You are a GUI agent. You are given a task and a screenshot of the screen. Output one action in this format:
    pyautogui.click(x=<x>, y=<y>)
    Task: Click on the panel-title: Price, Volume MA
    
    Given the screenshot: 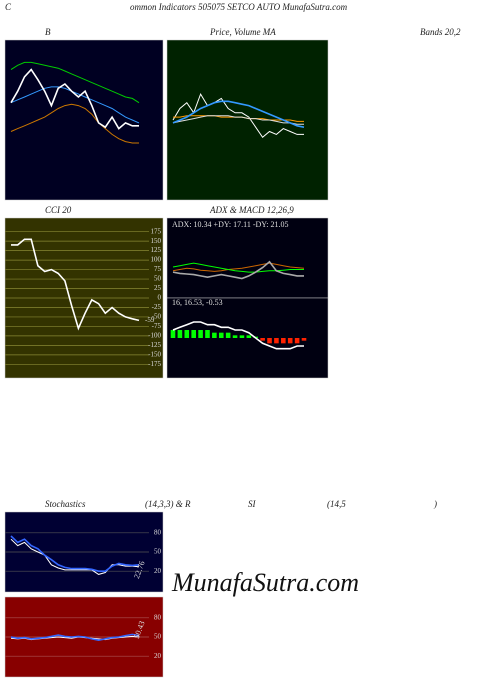 What is the action you would take?
    pyautogui.click(x=242, y=32)
    